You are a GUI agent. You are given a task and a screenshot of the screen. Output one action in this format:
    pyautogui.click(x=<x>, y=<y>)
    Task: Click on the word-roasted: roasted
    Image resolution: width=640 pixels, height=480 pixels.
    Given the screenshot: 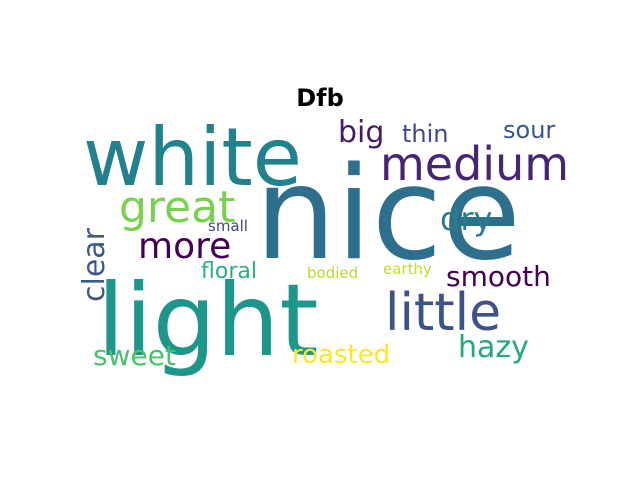 What is the action you would take?
    pyautogui.click(x=341, y=355)
    